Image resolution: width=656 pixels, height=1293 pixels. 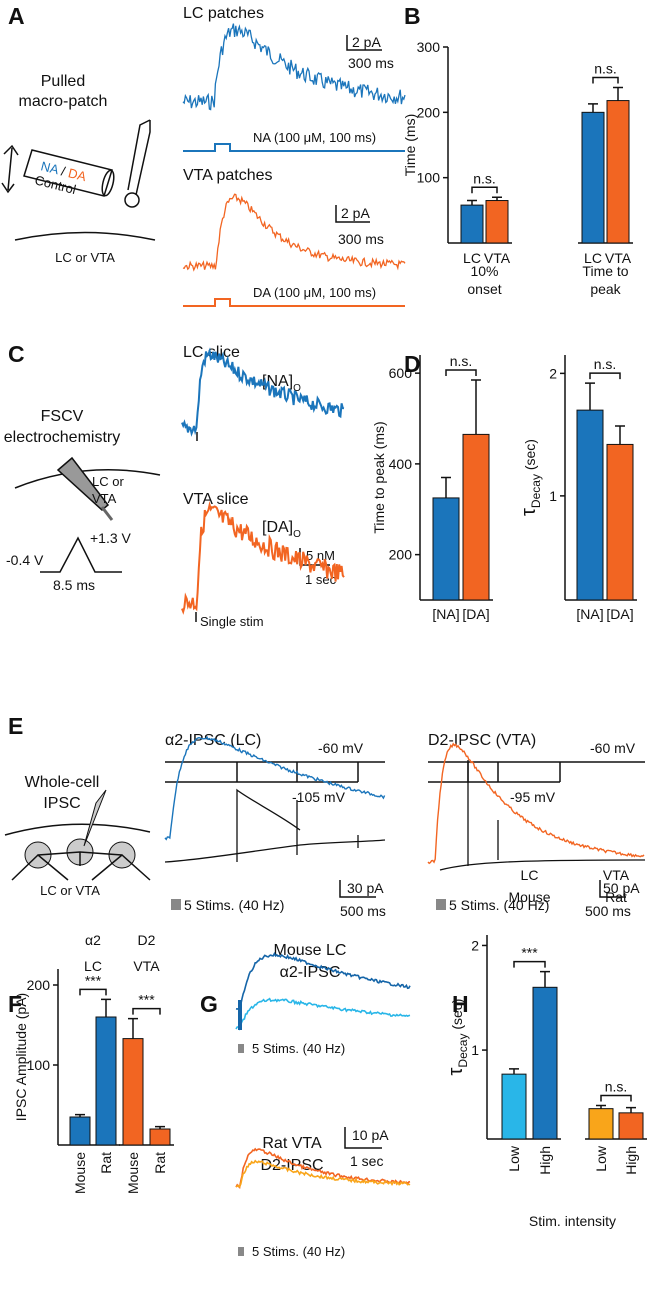 What do you see at coordinates (365, 888) in the screenshot?
I see `scale-label: 30 pA` at bounding box center [365, 888].